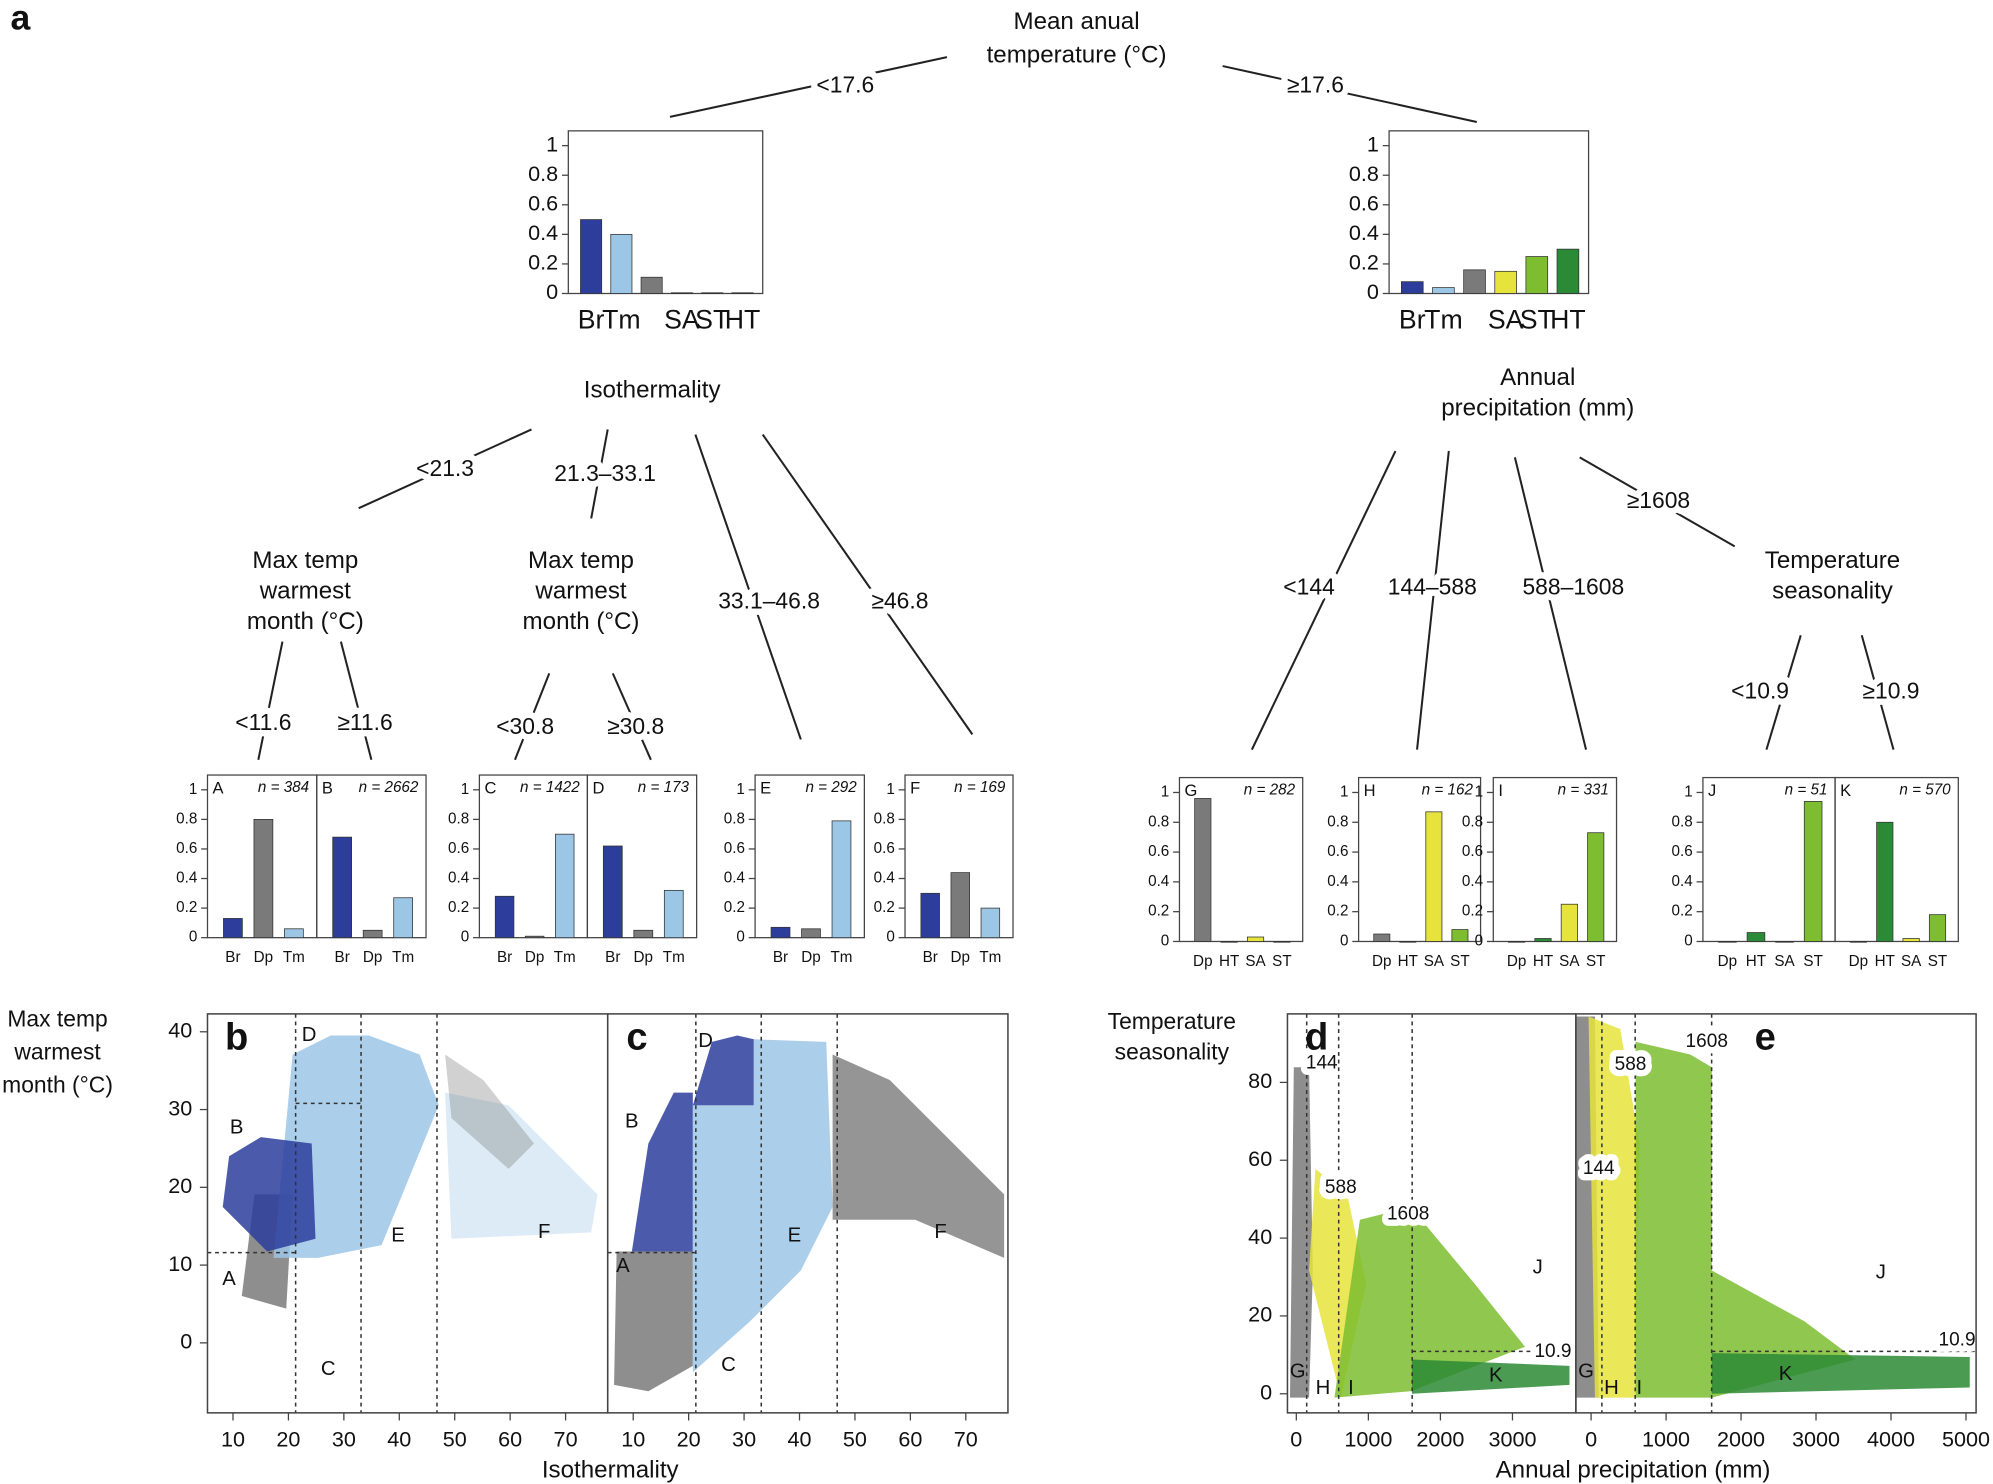 This screenshot has width=1993, height=1484. What do you see at coordinates (283, 787) in the screenshot?
I see `sample-size: n = 384` at bounding box center [283, 787].